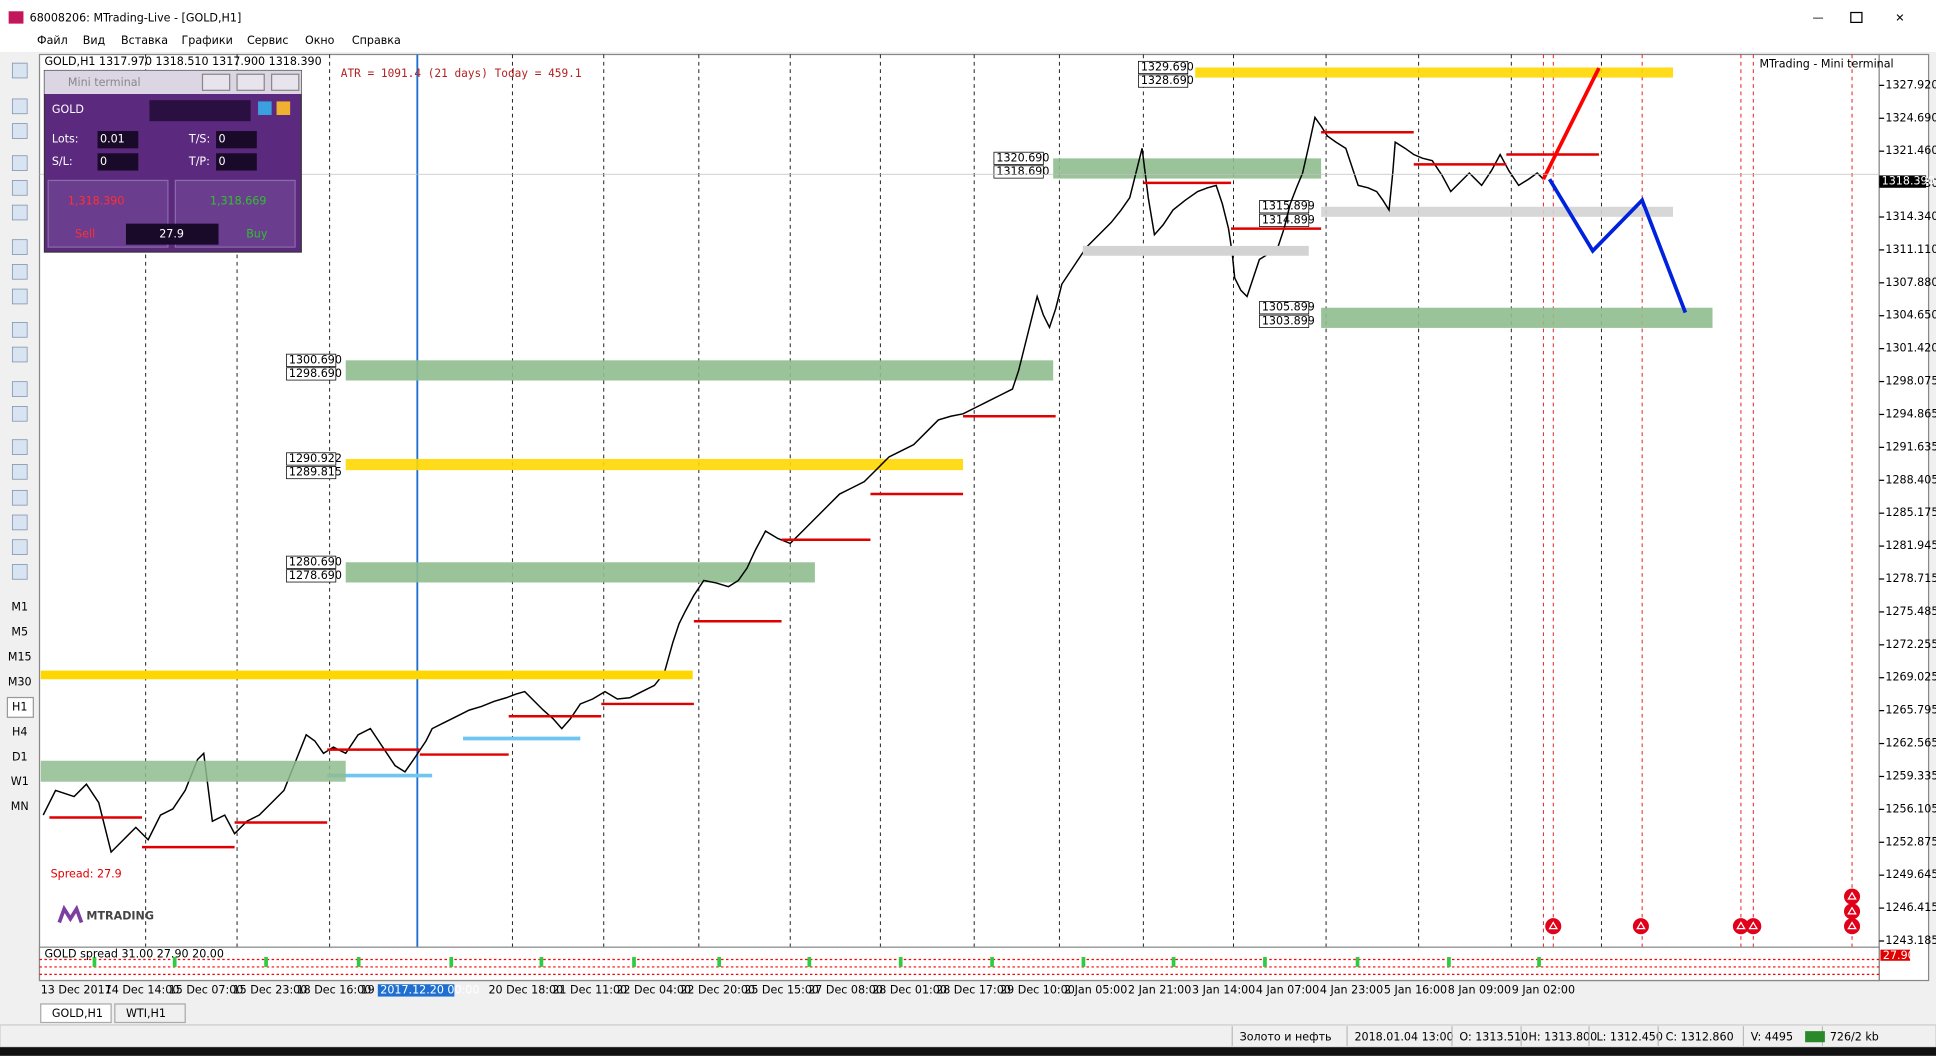  I want to click on time-label: 28 Dec 01:00, so click(909, 989).